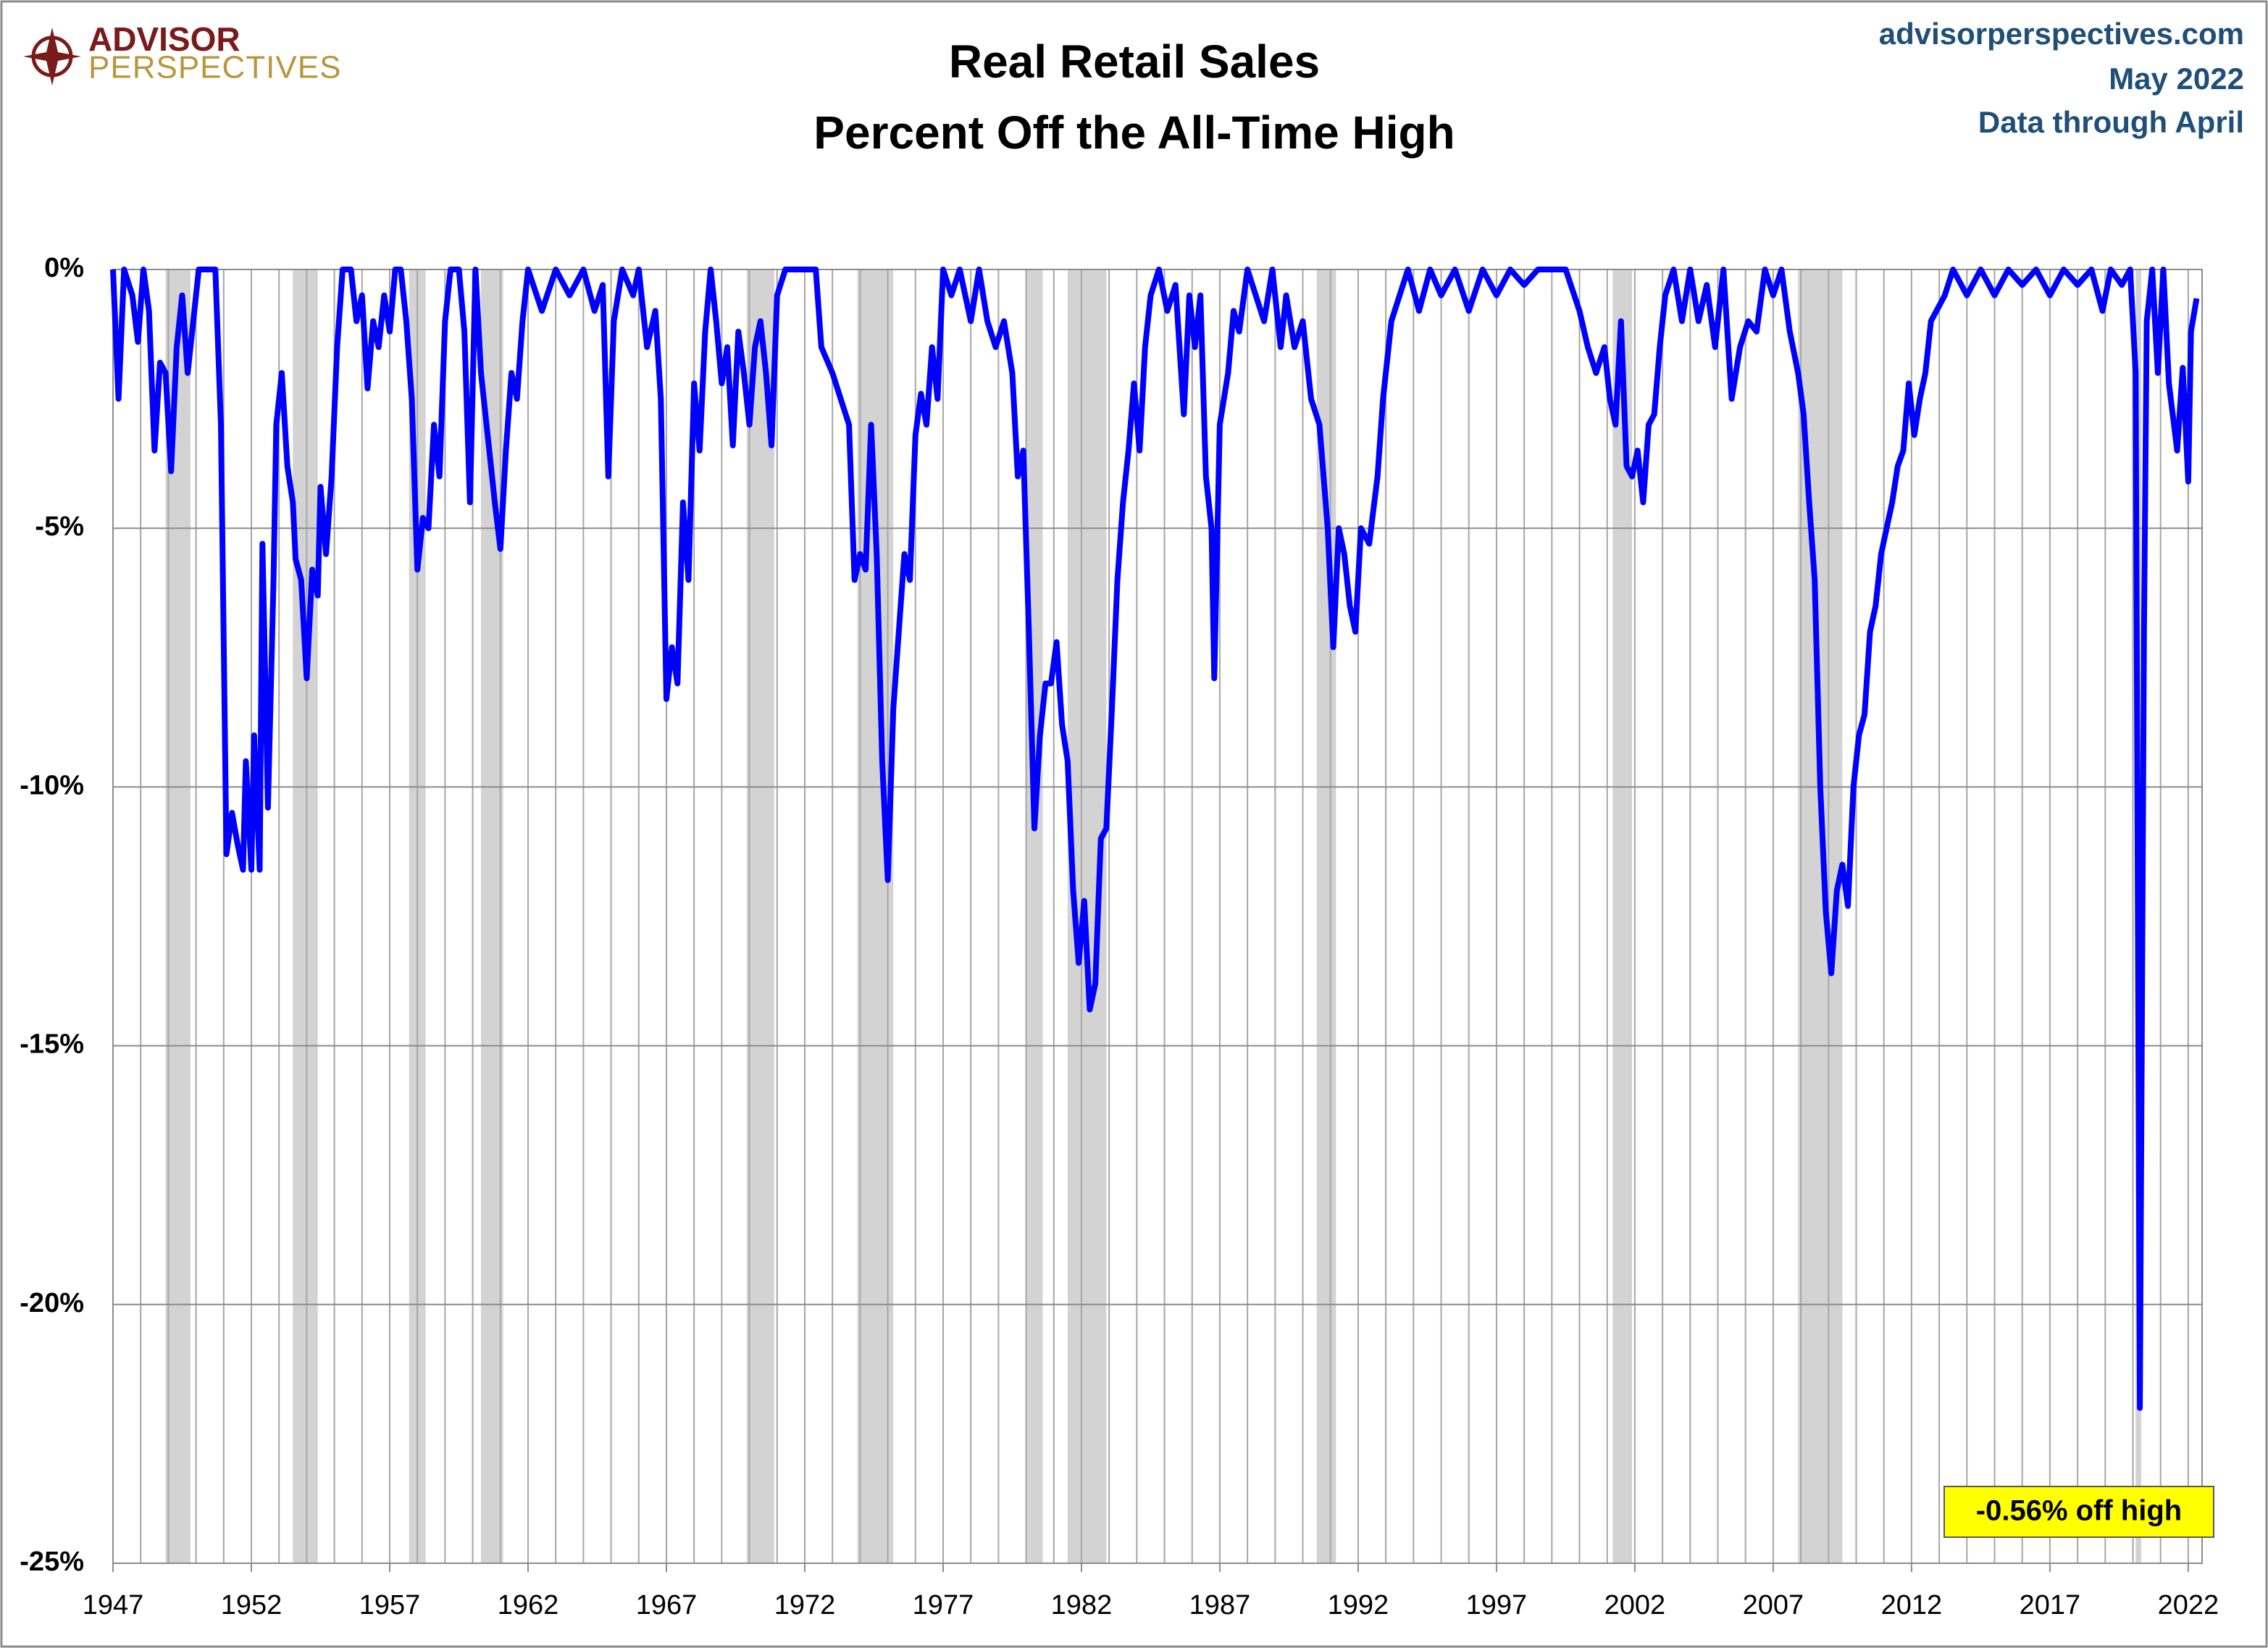  Describe the element at coordinates (2188, 1605) in the screenshot. I see `x-tick-label: 2022` at that location.